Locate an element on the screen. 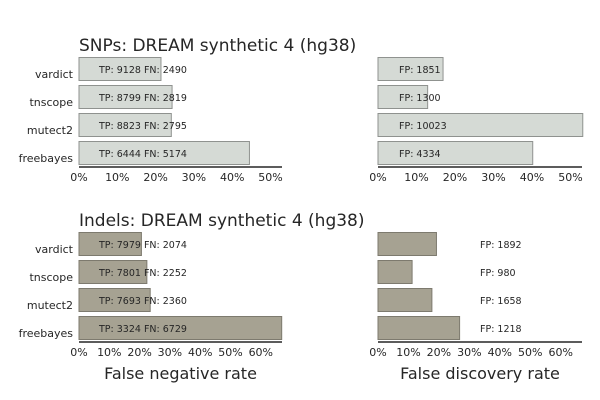  bar-annotation: FP: 4334 is located at coordinates (420, 154).